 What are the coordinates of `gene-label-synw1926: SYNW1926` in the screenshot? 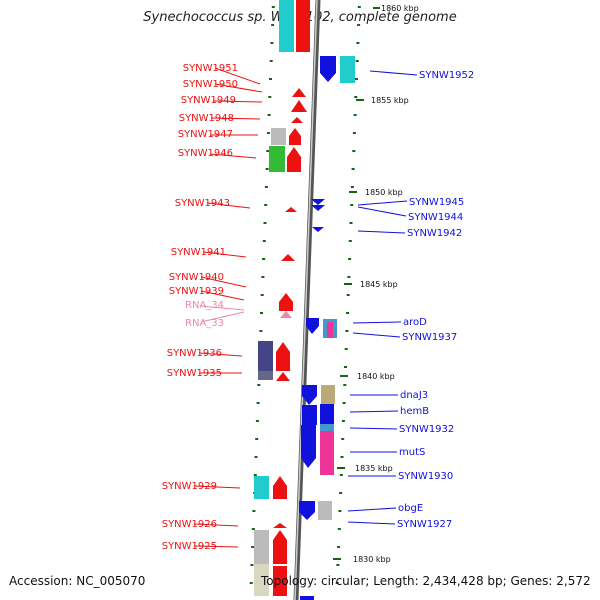 It's located at (189, 524).